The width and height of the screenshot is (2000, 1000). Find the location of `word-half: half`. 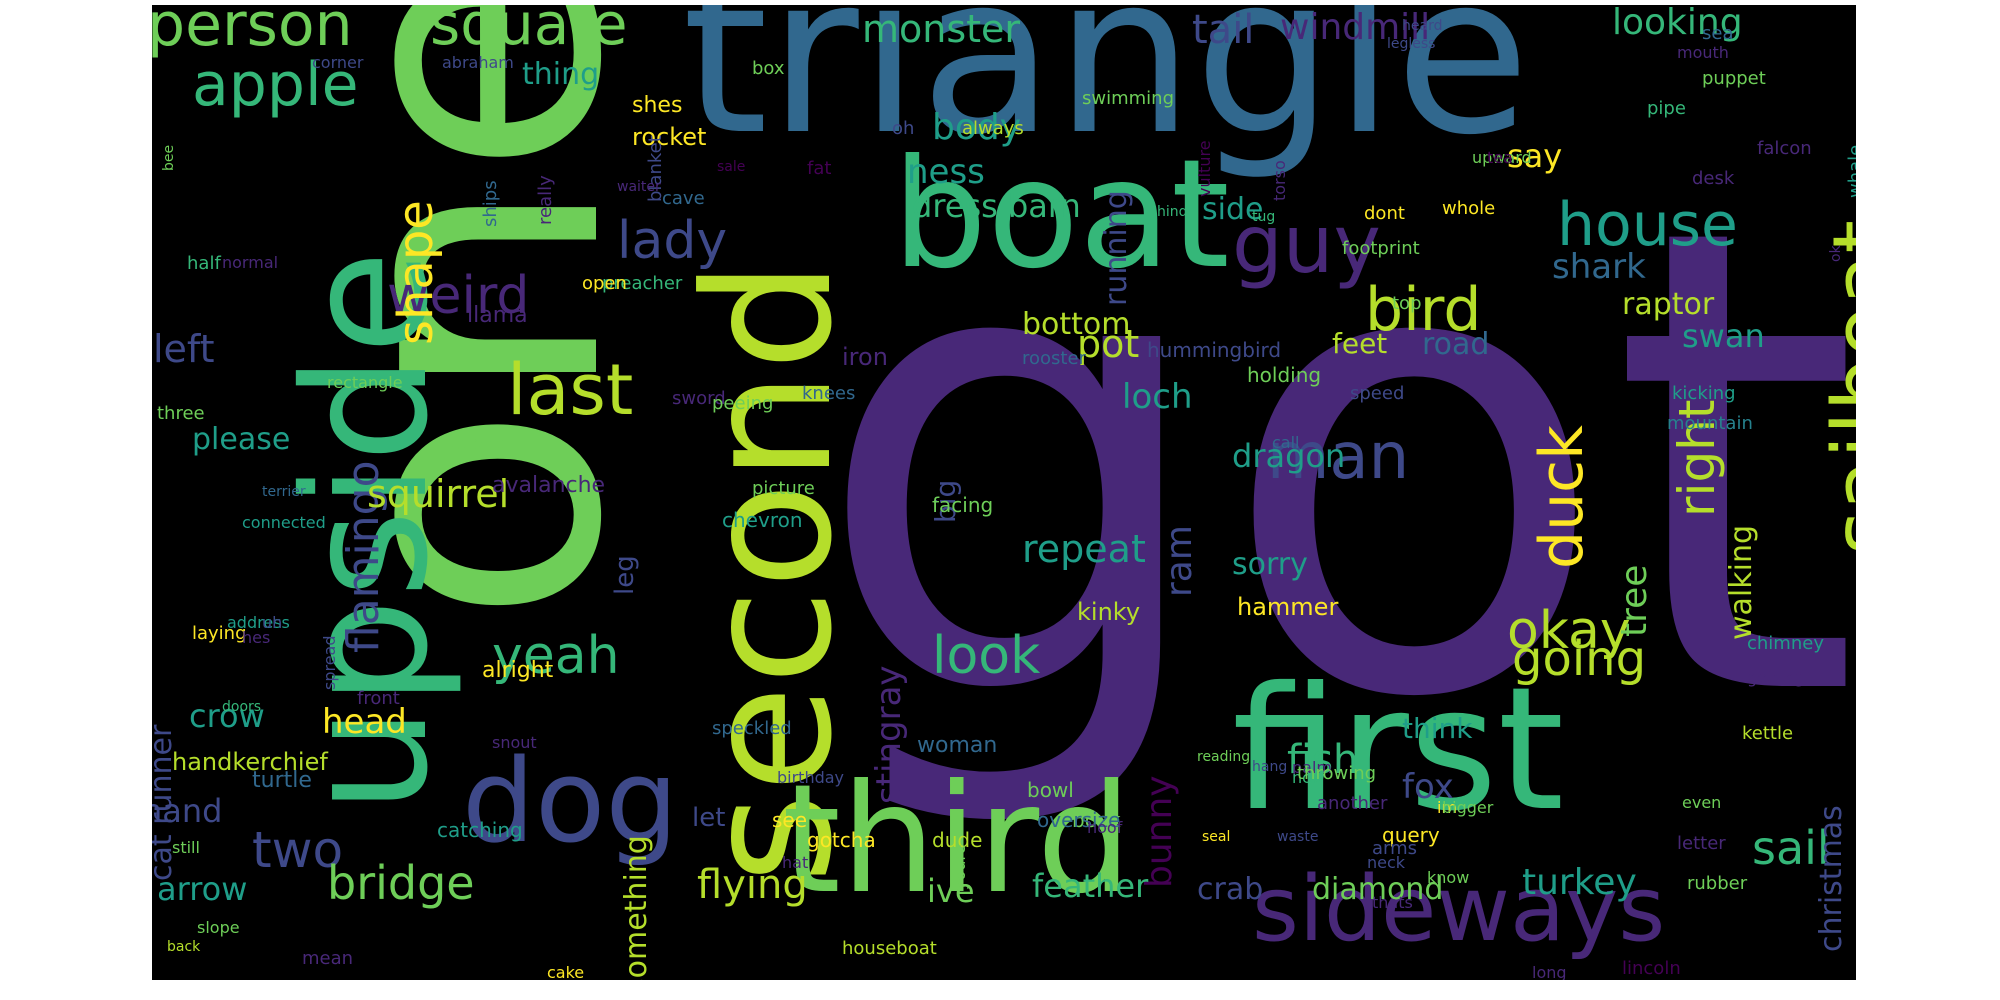

word-half: half is located at coordinates (204, 263).